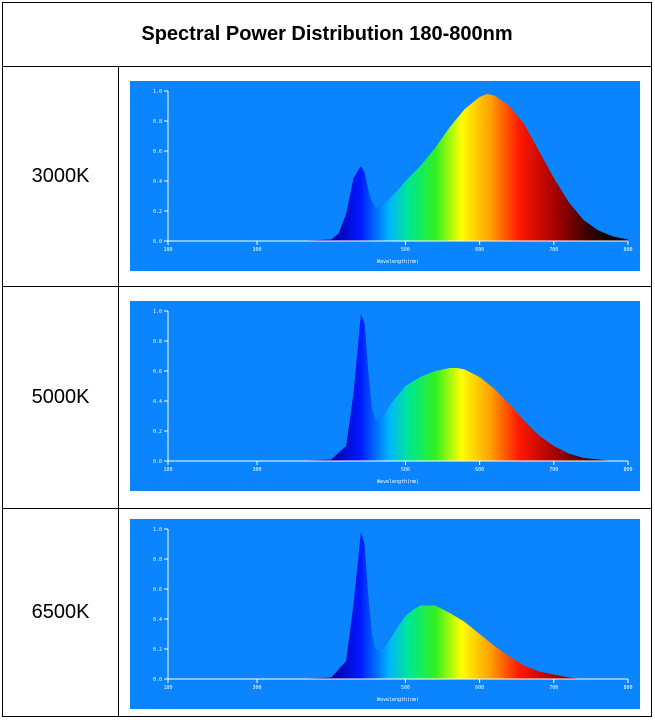 The width and height of the screenshot is (655, 720). I want to click on row-label: 6500K, so click(61, 612).